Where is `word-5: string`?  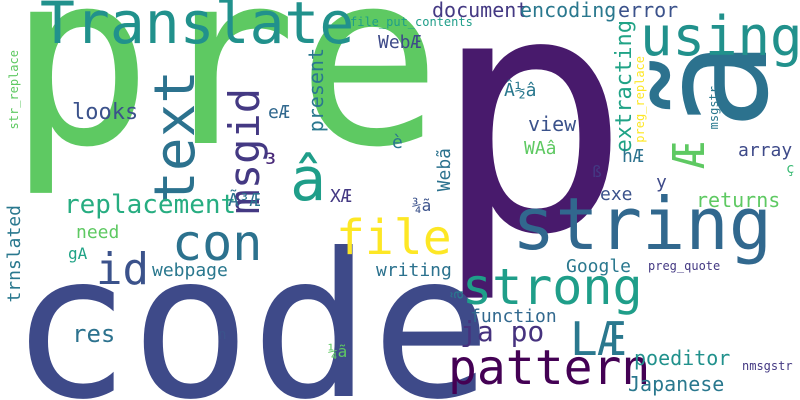 word-5: string is located at coordinates (642, 224).